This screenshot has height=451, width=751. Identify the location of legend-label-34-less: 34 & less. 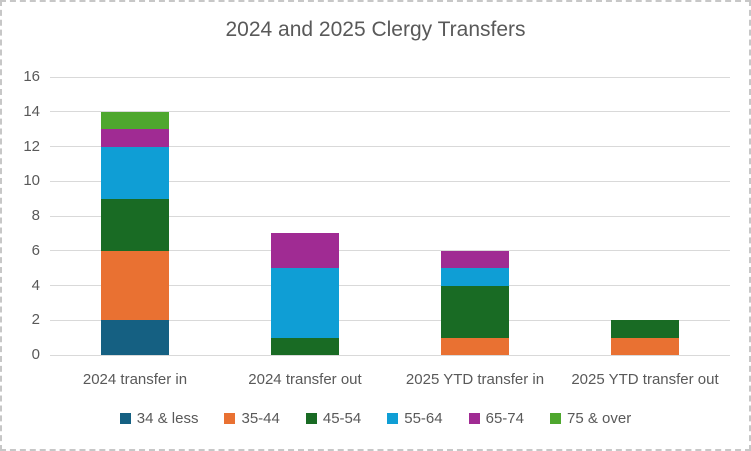
(167, 418).